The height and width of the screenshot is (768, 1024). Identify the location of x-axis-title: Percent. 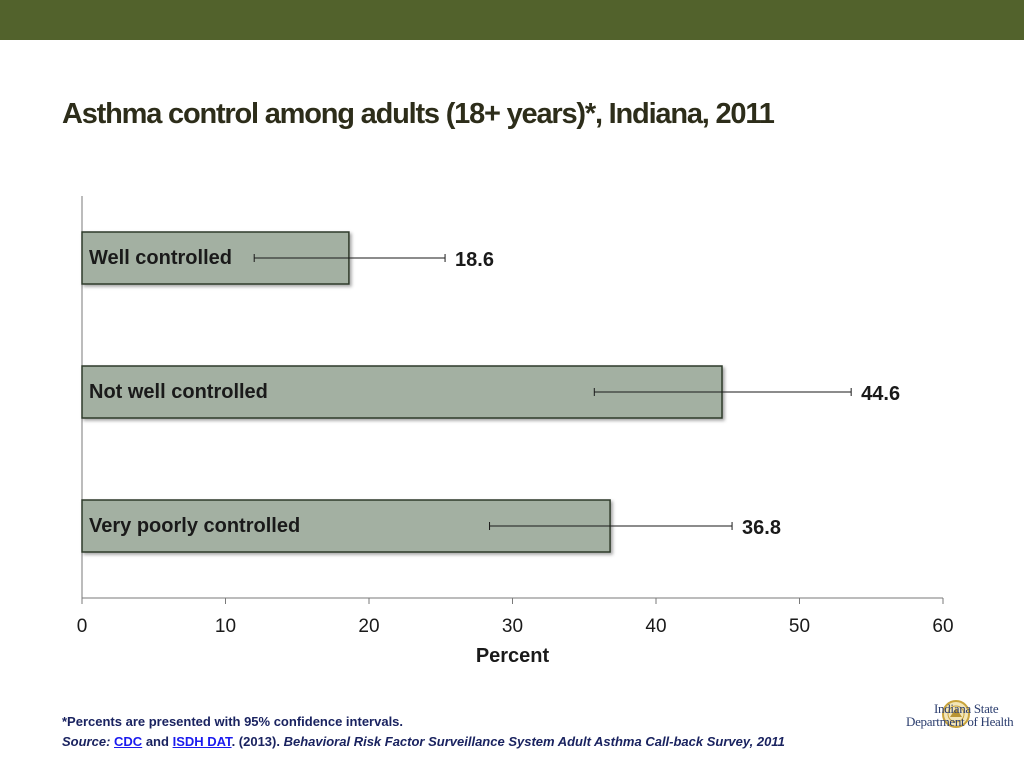
(513, 656).